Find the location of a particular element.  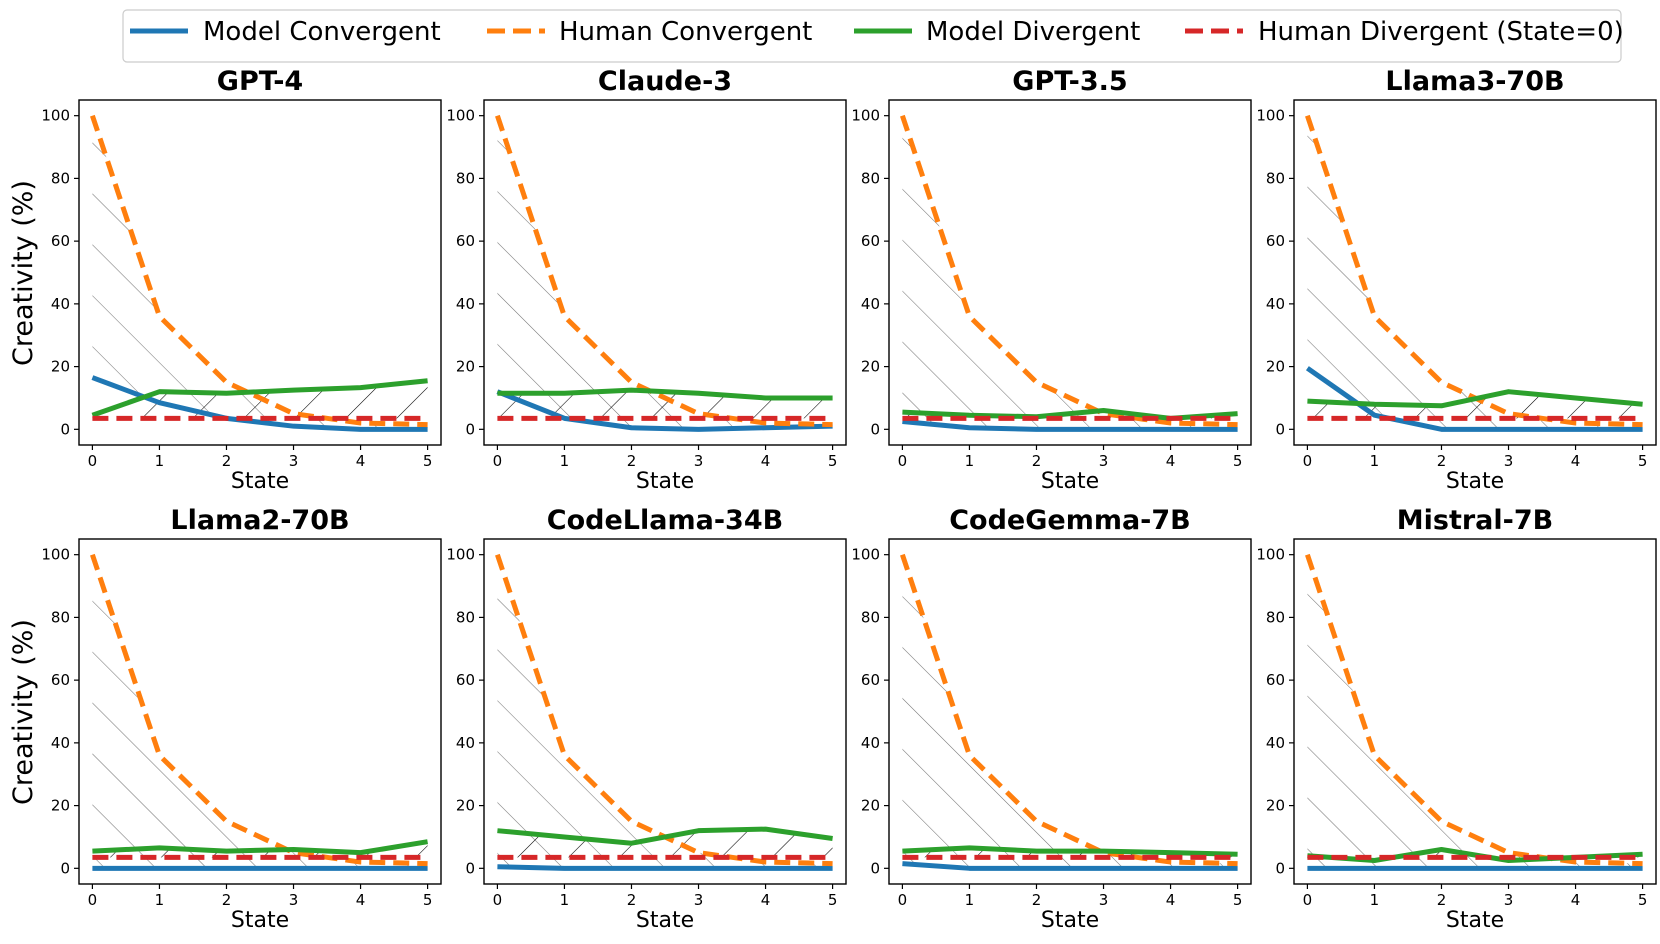

panel-title: CodeGemma-7B is located at coordinates (1070, 520).